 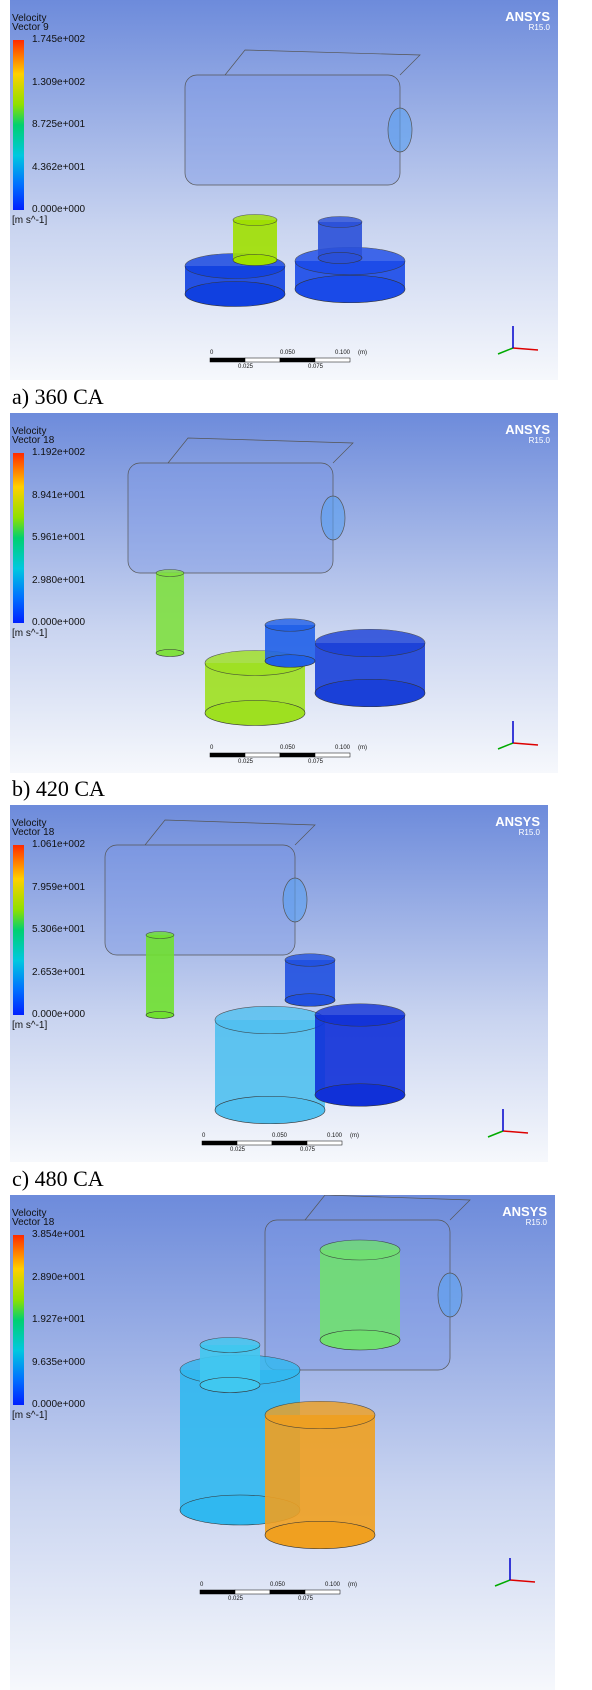 What do you see at coordinates (58, 1178) in the screenshot?
I see `caption: c) 480 CA` at bounding box center [58, 1178].